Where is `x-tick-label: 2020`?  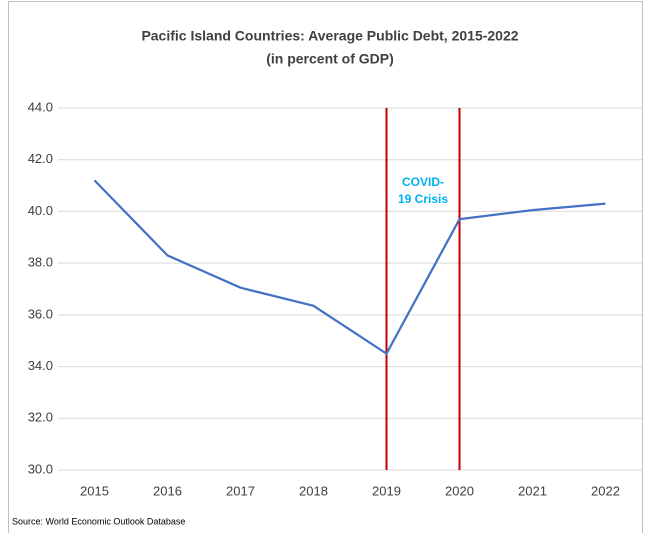 x-tick-label: 2020 is located at coordinates (459, 490).